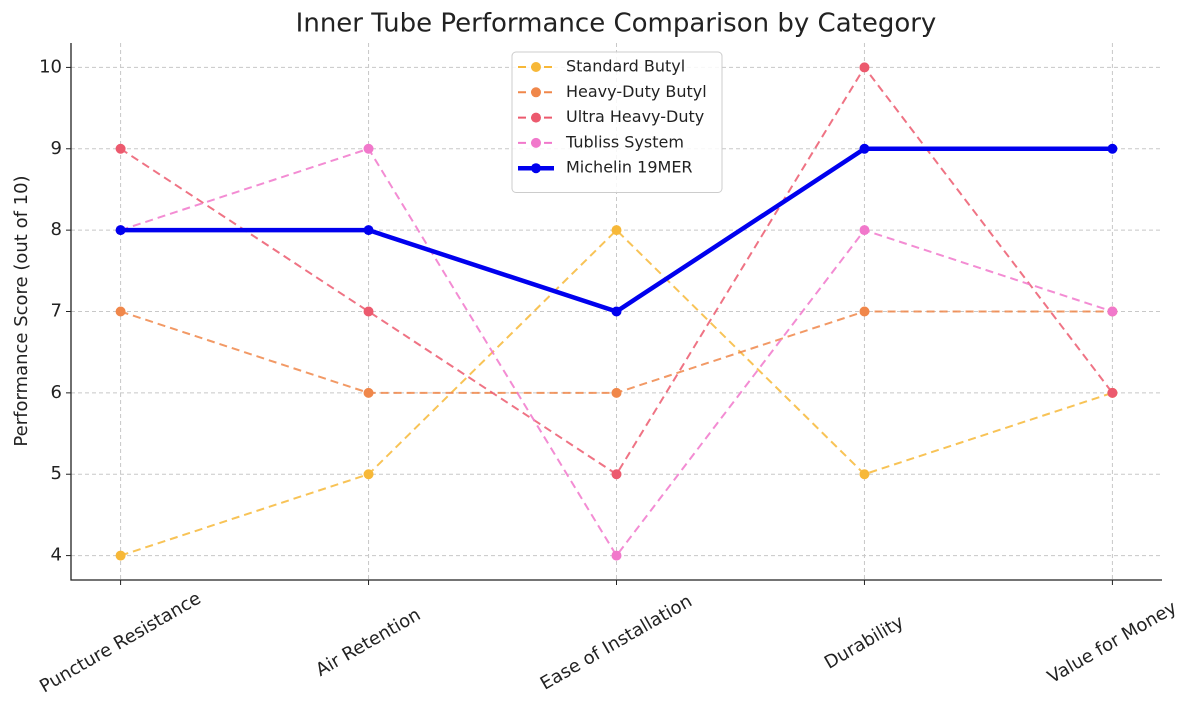 This screenshot has height=723, width=1200. What do you see at coordinates (368, 642) in the screenshot?
I see `x-tick-label: Air Retention` at bounding box center [368, 642].